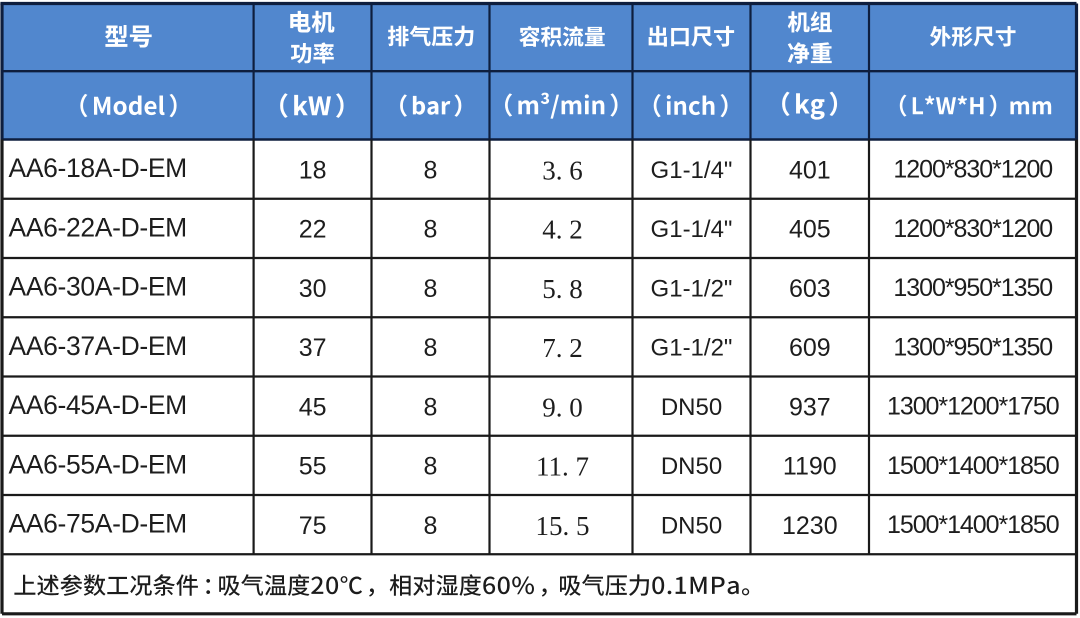 This screenshot has height=618, width=1080. Describe the element at coordinates (98, 168) in the screenshot. I see `svg-text: AA6-18A-D-EM` at that location.